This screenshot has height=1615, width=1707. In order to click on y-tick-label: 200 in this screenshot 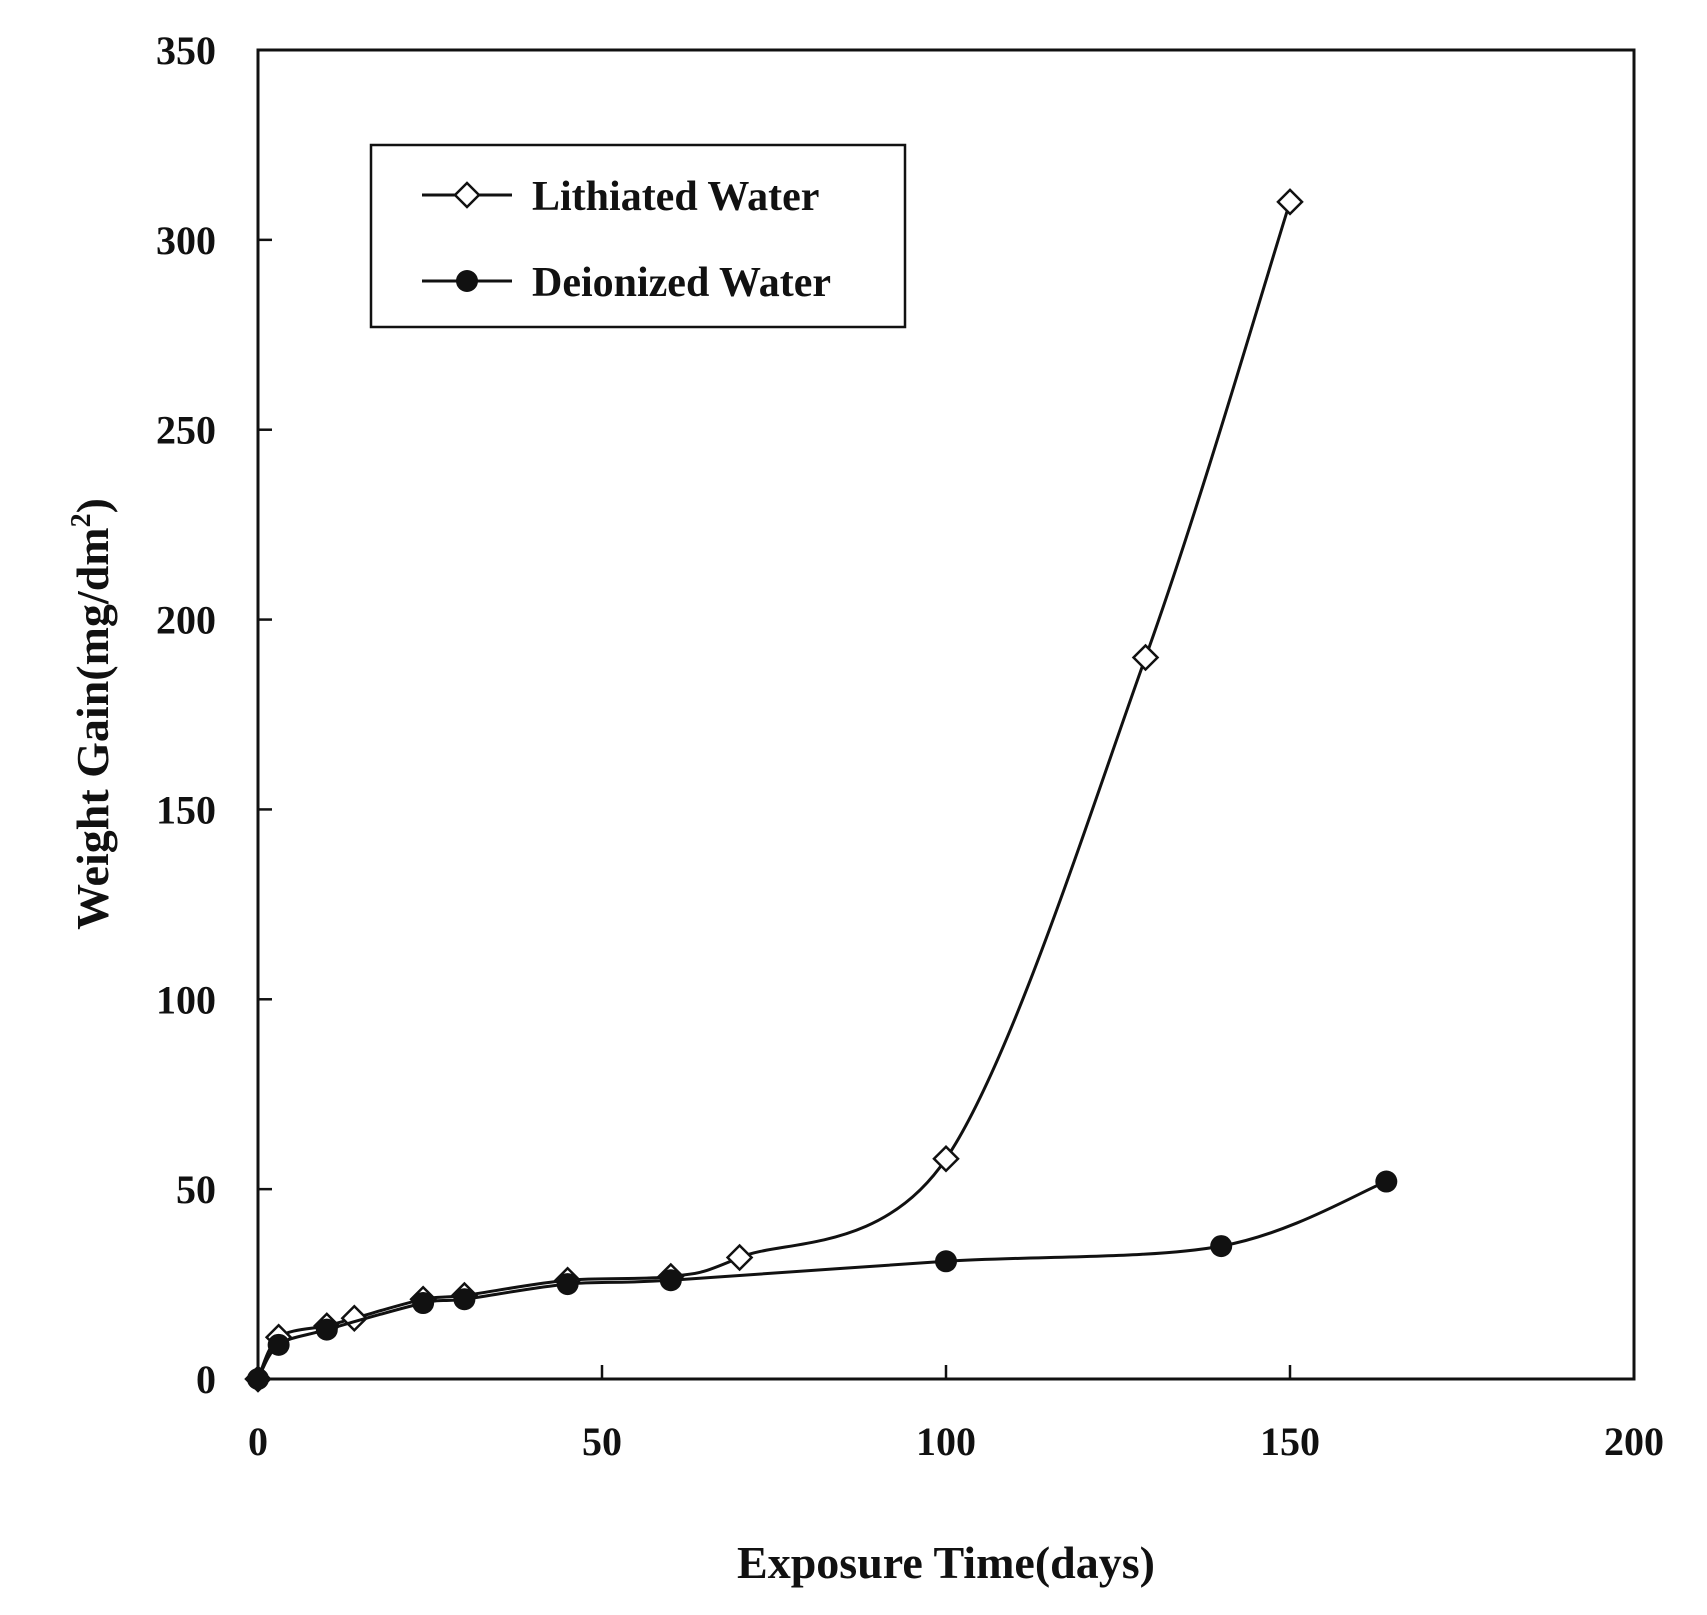, I will do `click(186, 620)`.